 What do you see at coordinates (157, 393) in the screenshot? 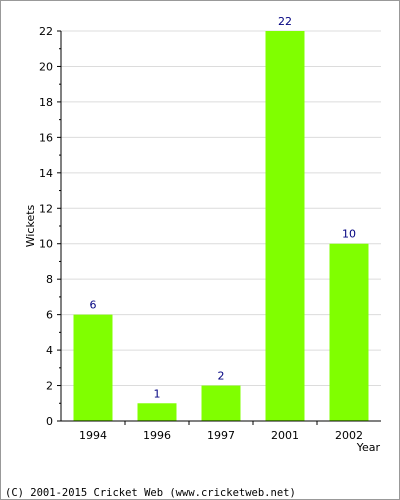
I see `bar-value-label: 1` at bounding box center [157, 393].